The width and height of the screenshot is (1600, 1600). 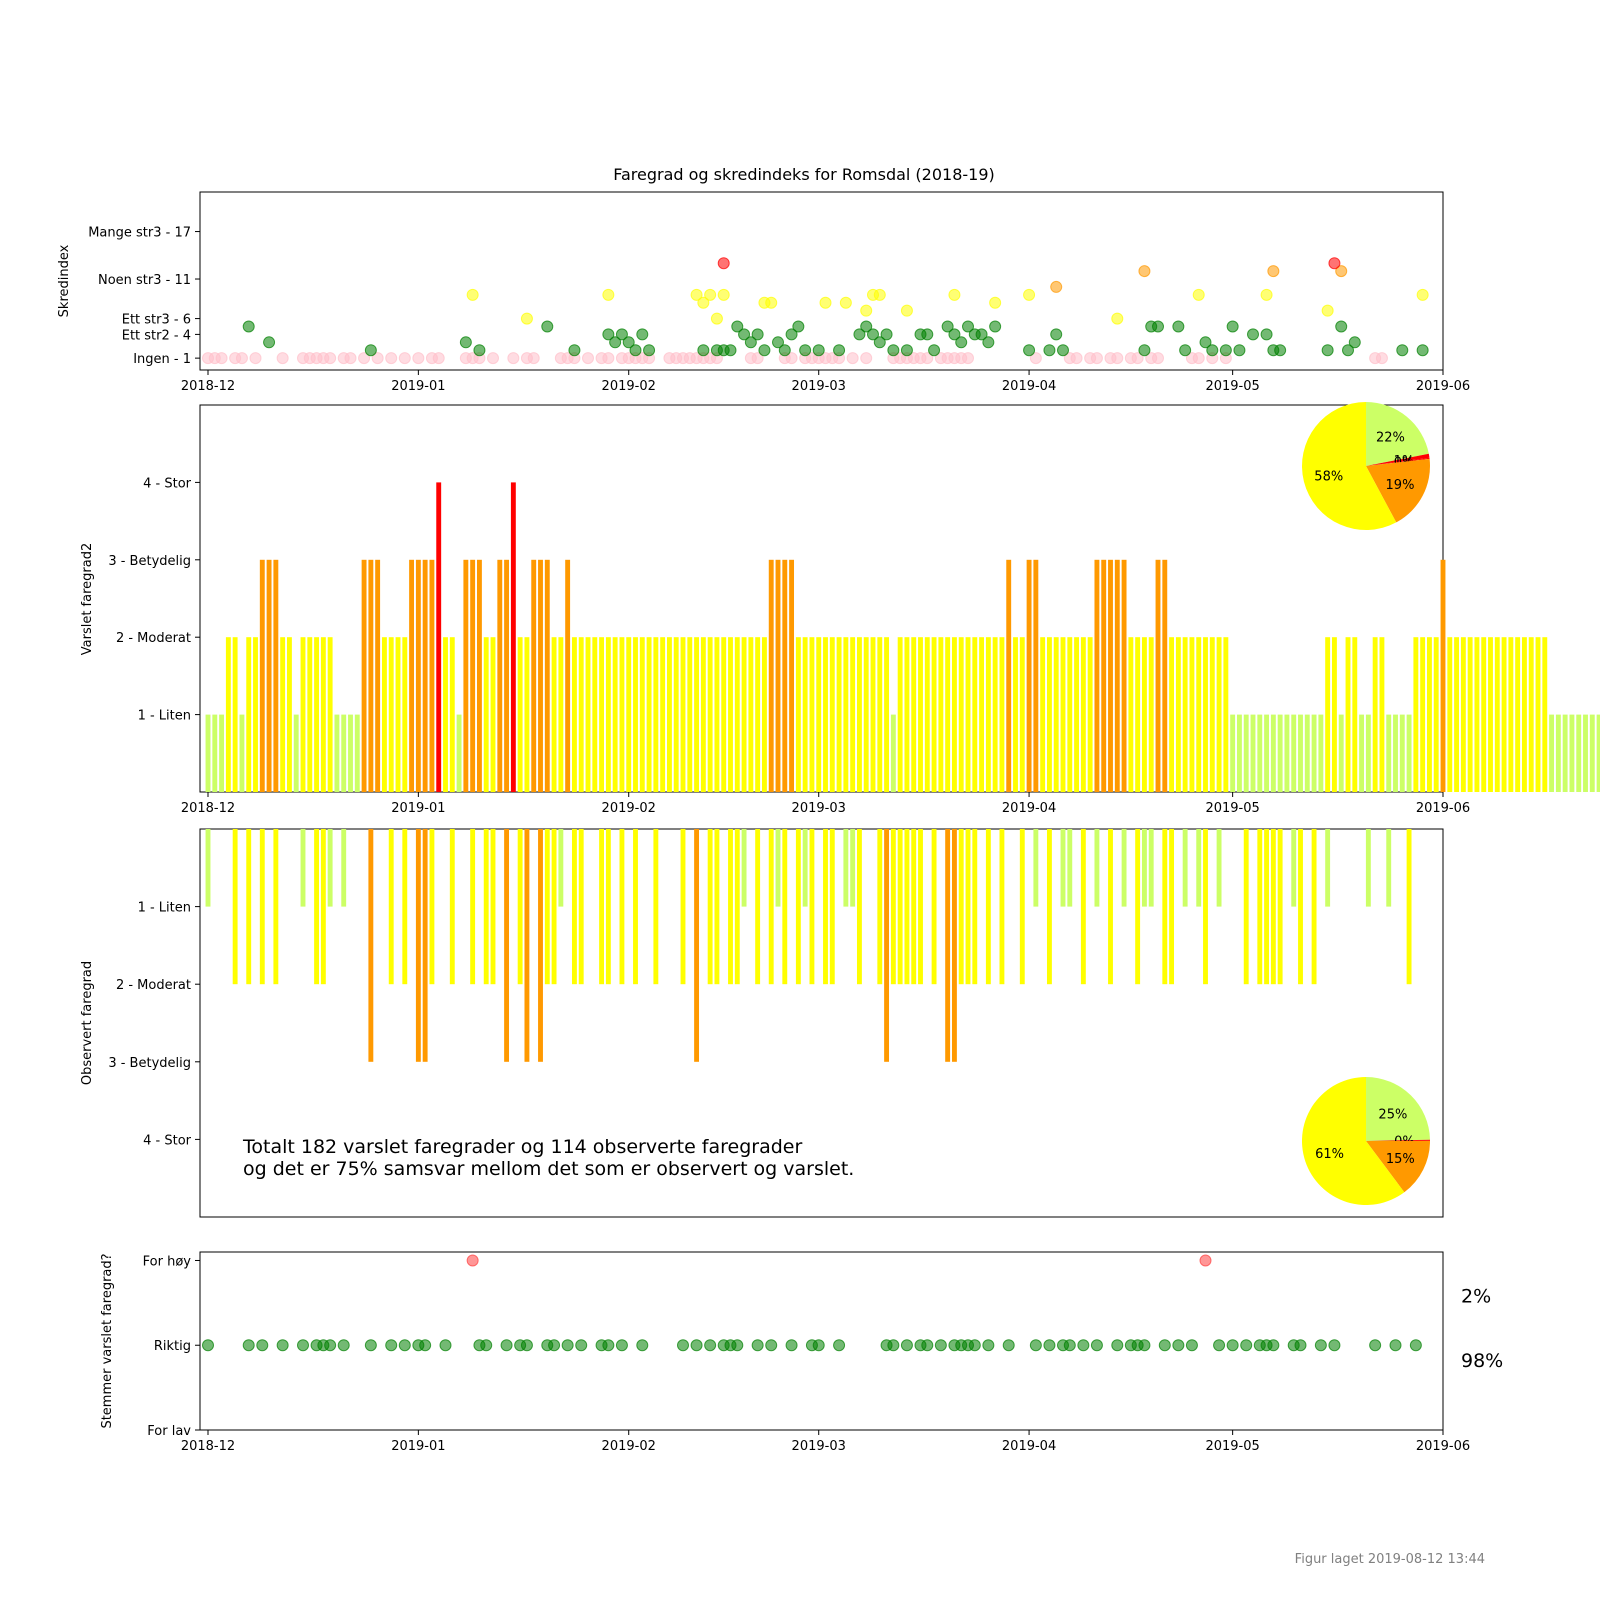 I want to click on y-tick-label: Mange str3 - 17, so click(x=139, y=233).